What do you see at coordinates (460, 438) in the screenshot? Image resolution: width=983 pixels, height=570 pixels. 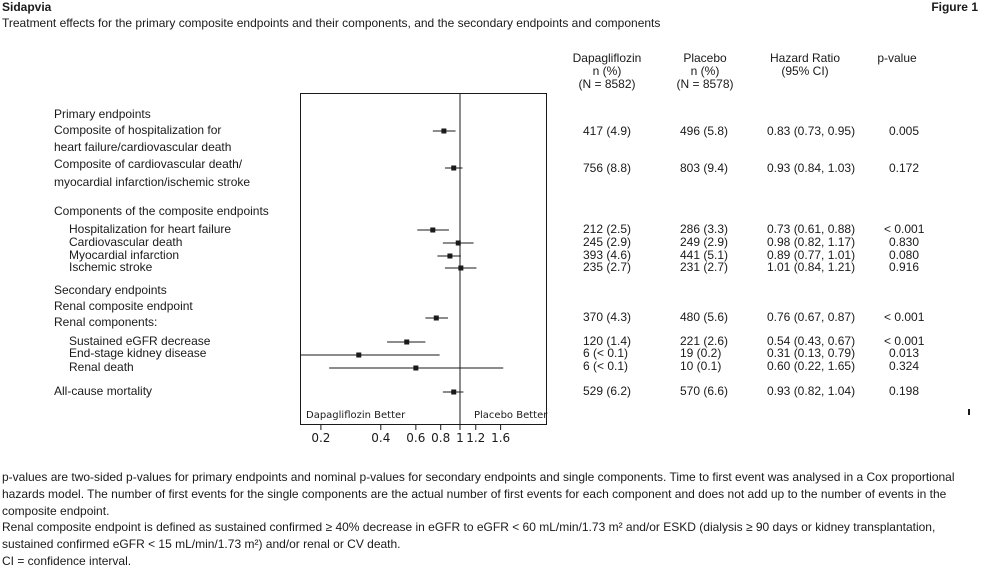 I see `x-tick-label: 1` at bounding box center [460, 438].